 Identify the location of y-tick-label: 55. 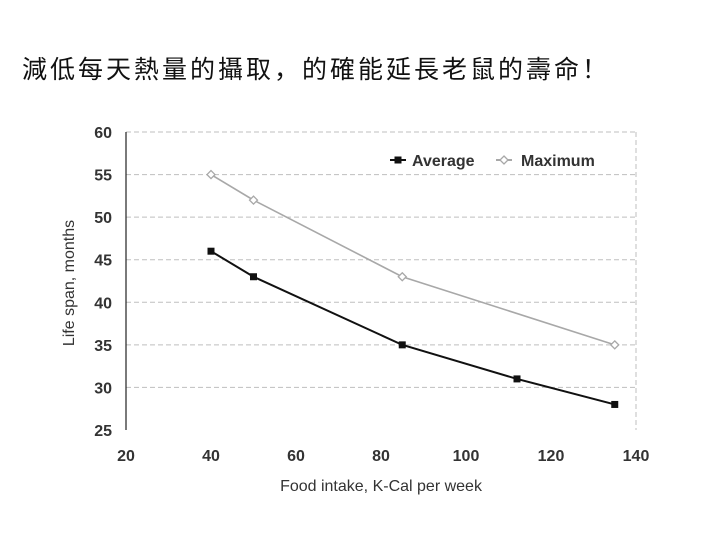
(103, 176).